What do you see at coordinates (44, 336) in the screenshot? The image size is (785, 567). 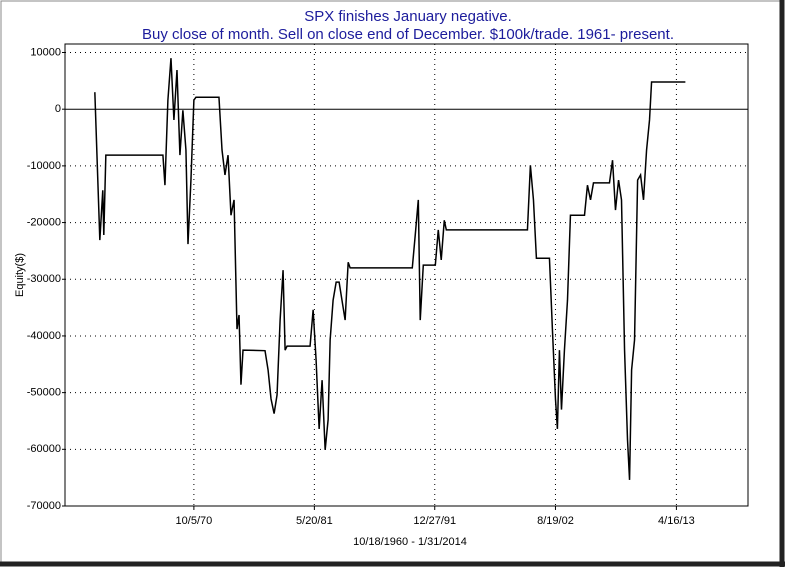 I see `y-tick-label: -40000` at bounding box center [44, 336].